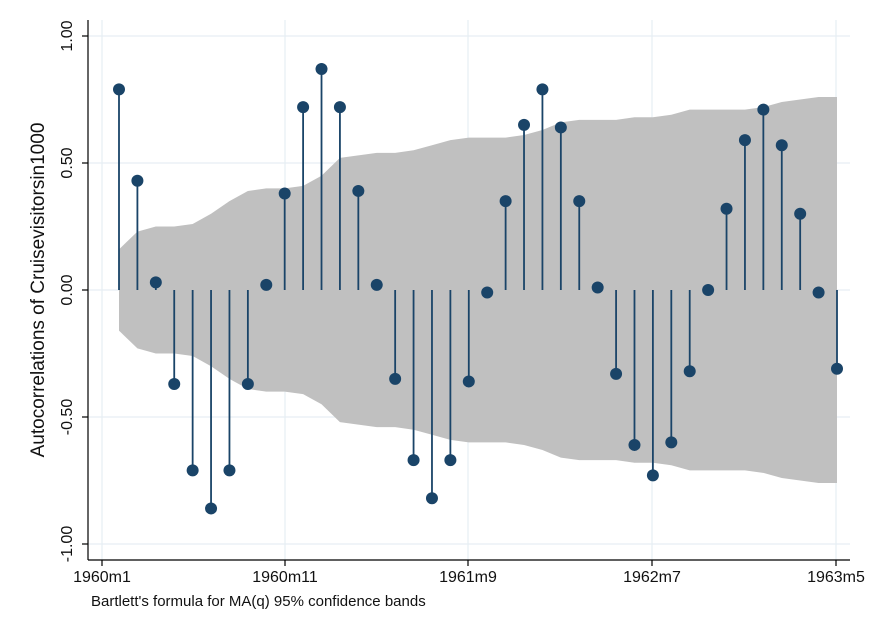  I want to click on y-tick-label: -0.50, so click(67, 417).